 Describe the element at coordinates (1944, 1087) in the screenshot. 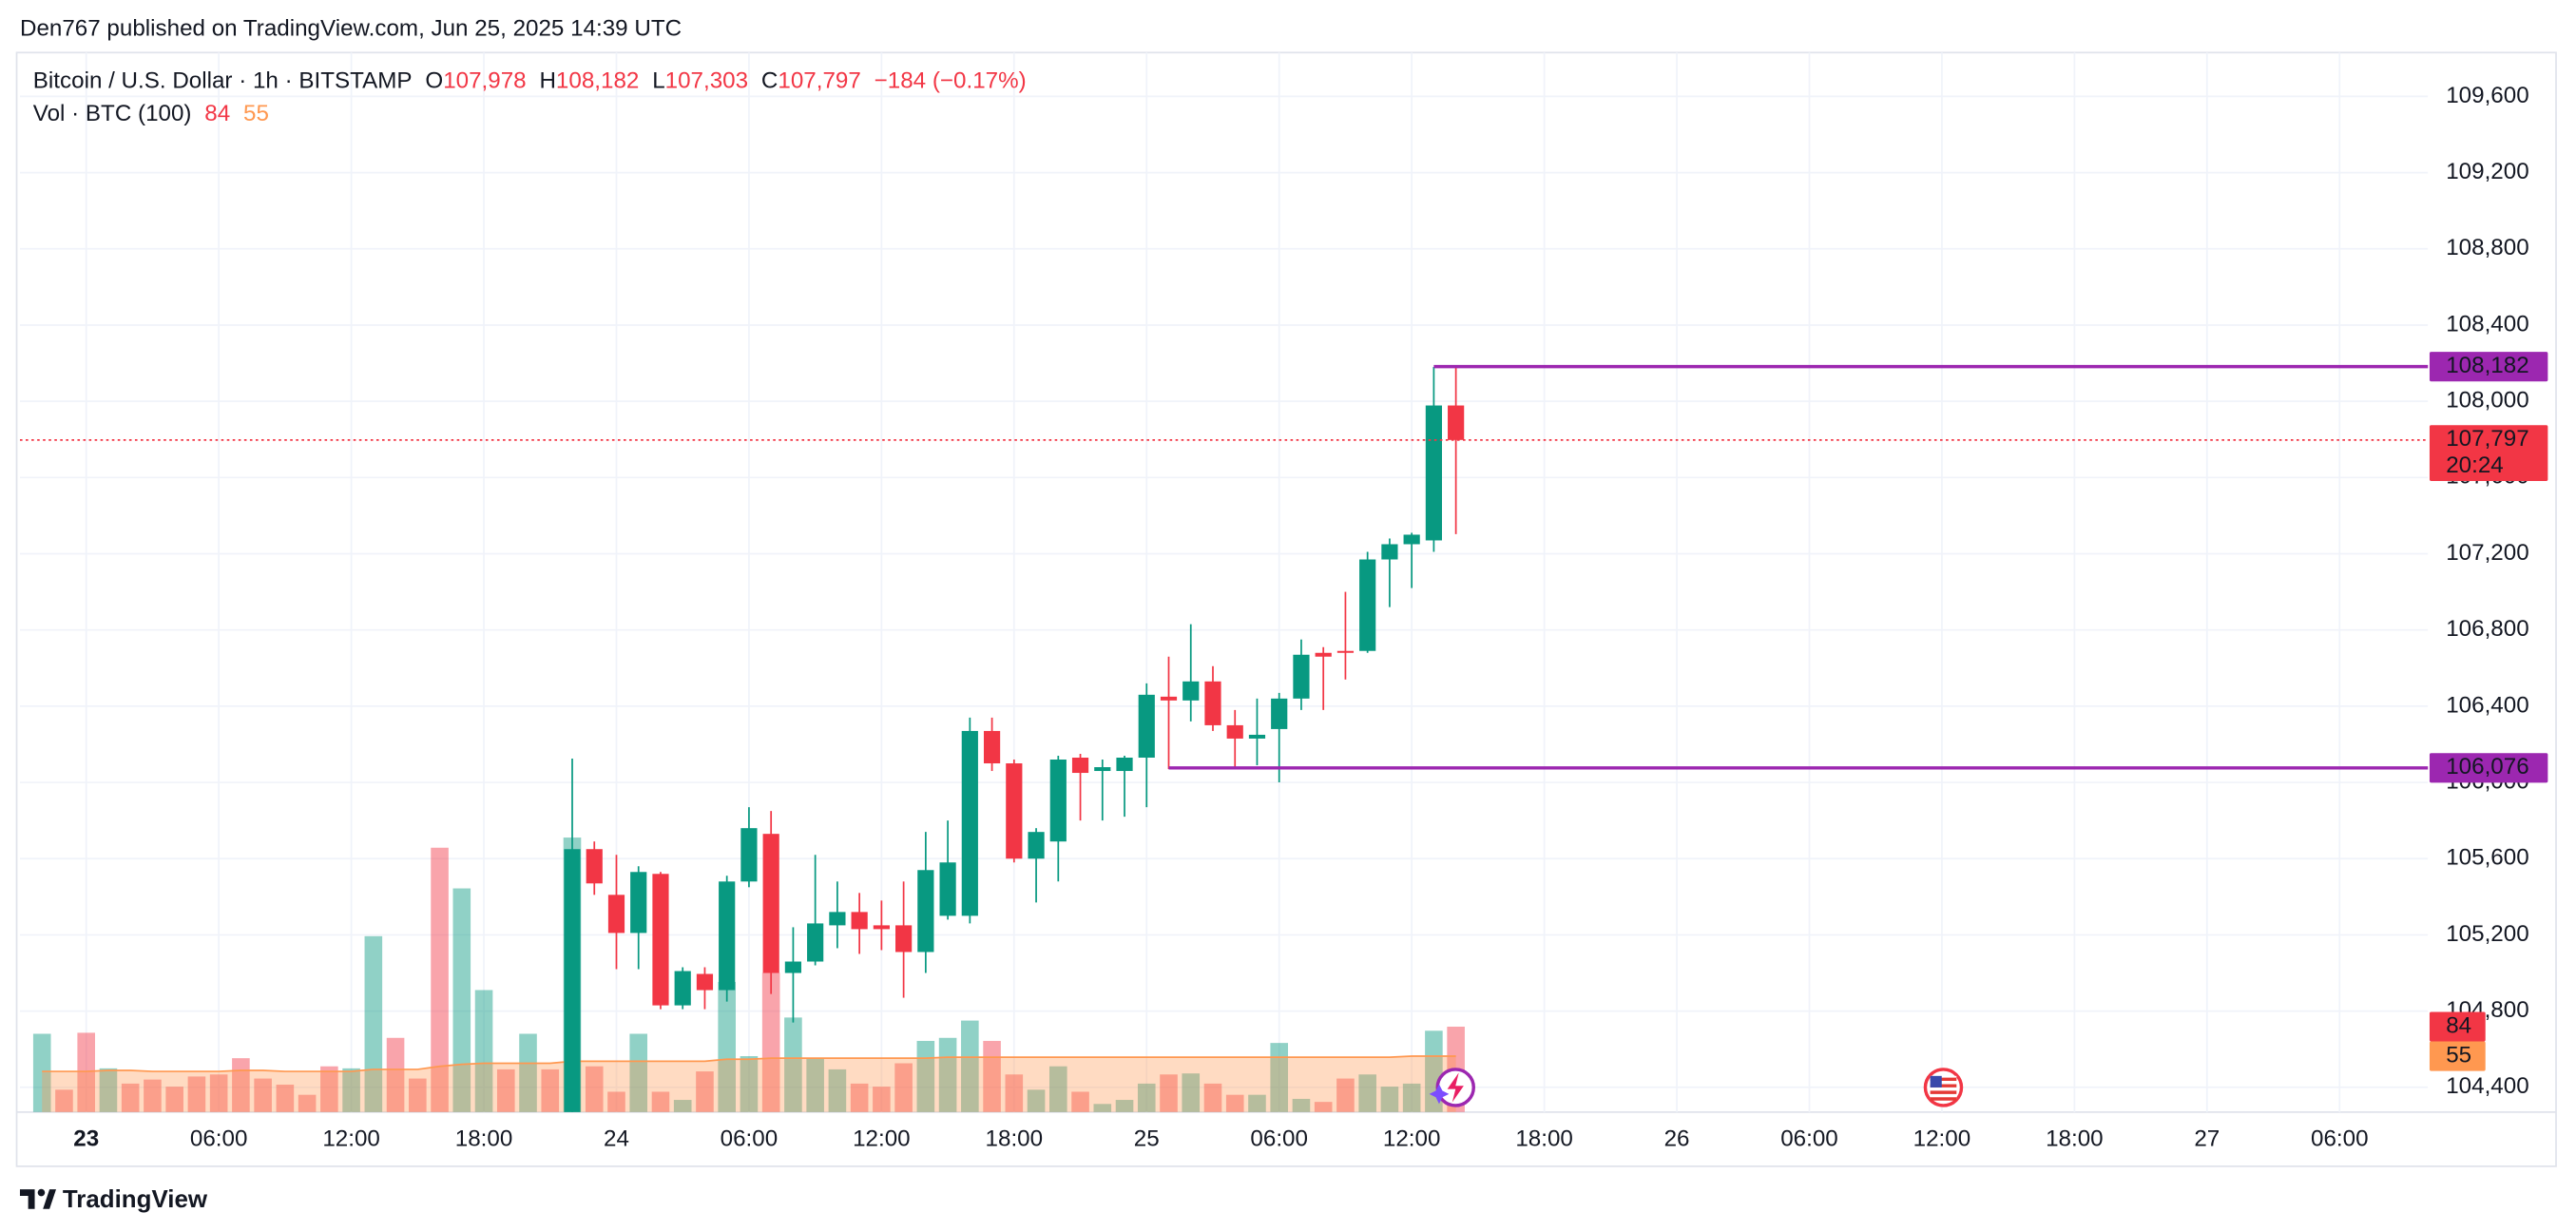

I see `us-flag-event` at that location.